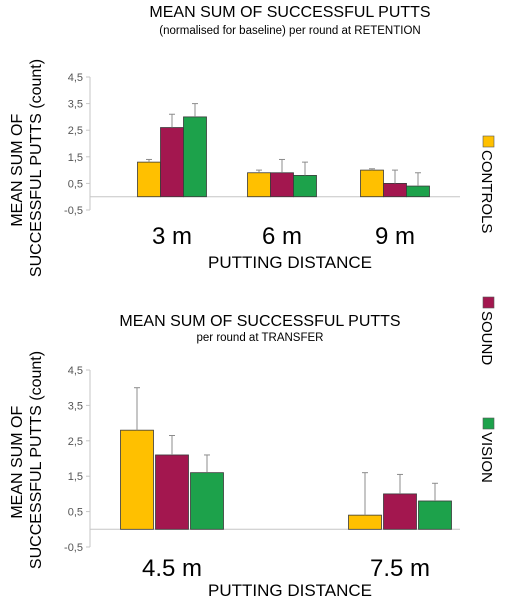 This screenshot has width=510, height=601. I want to click on chart2-subtitle: per round at TRANSFER, so click(260, 338).